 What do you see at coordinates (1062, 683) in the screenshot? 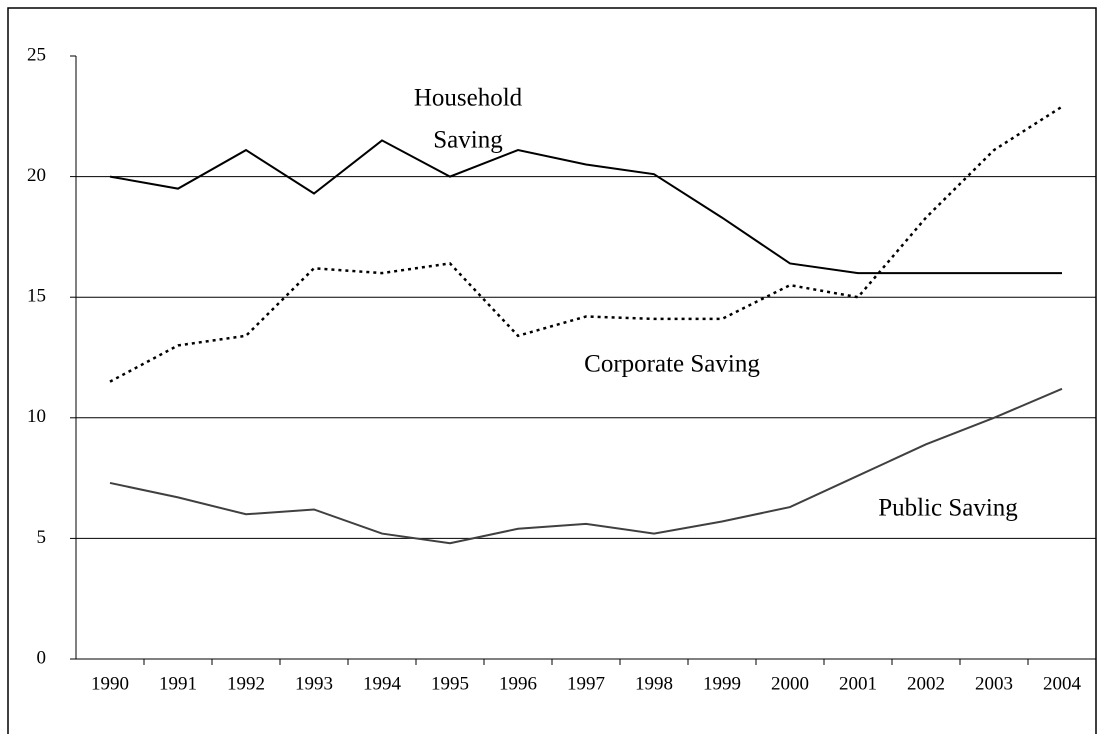
I see `x-tick-label: 2004` at bounding box center [1062, 683].